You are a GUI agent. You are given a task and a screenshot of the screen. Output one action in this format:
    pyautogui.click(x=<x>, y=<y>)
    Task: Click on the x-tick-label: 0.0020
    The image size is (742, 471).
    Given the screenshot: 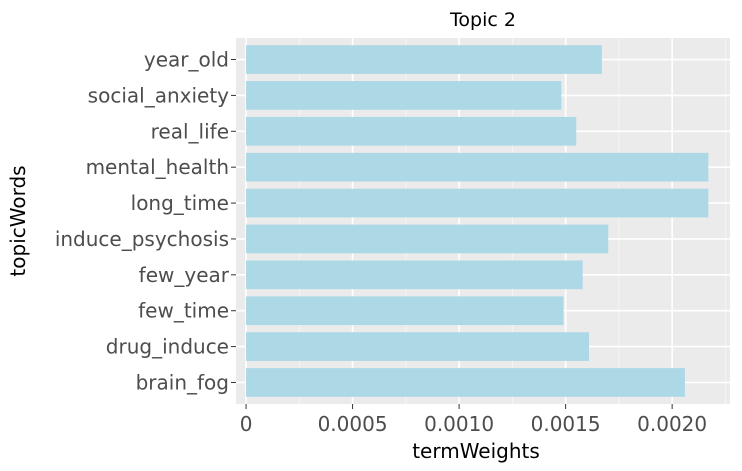 What is the action you would take?
    pyautogui.click(x=672, y=424)
    